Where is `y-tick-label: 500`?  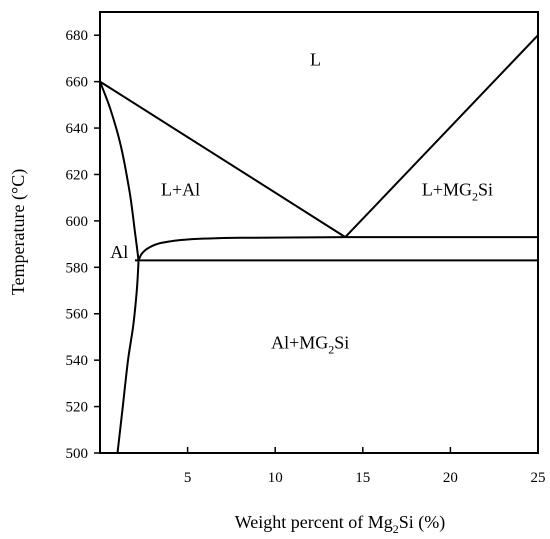
y-tick-label: 500 is located at coordinates (77, 454).